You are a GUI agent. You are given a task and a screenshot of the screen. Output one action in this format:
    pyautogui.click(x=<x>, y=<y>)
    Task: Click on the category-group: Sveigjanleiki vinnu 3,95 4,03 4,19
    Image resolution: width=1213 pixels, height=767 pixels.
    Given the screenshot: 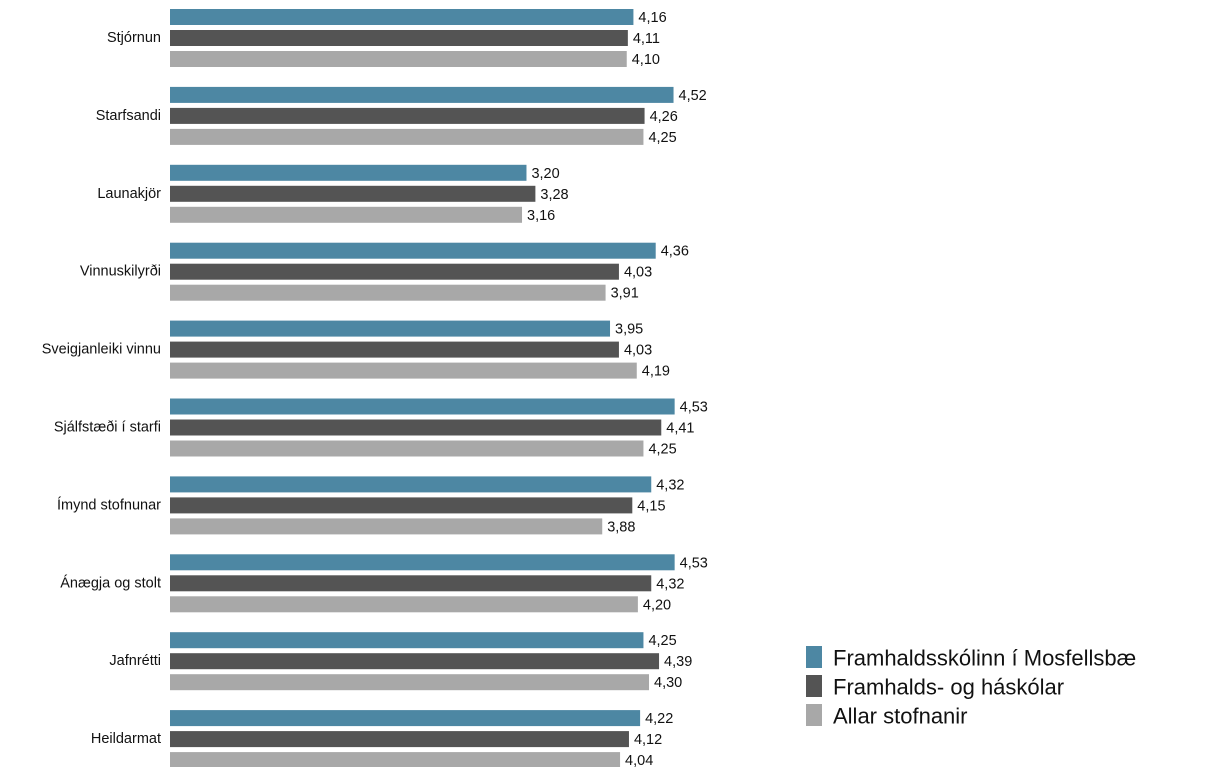 What is the action you would take?
    pyautogui.click(x=356, y=350)
    